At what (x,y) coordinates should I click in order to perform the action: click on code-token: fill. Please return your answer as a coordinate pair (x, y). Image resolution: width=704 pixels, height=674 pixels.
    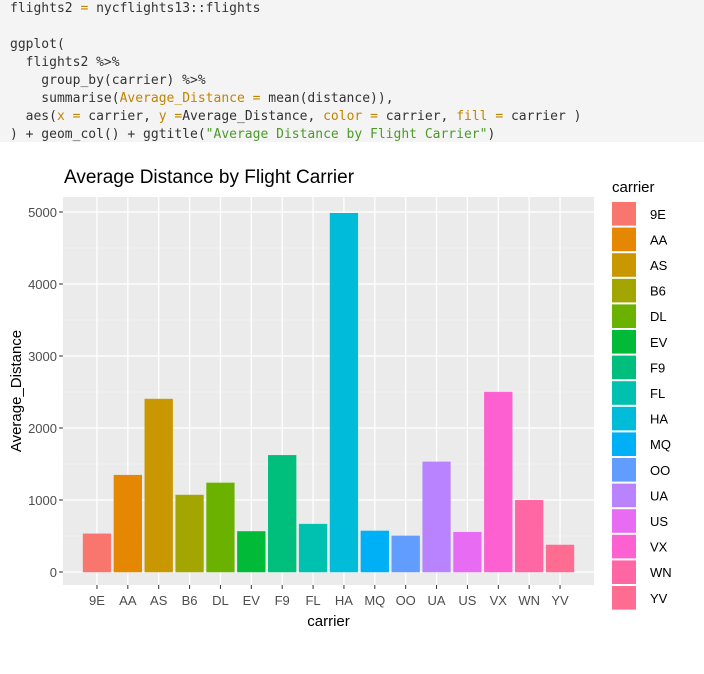
    Looking at the image, I should click on (472, 116).